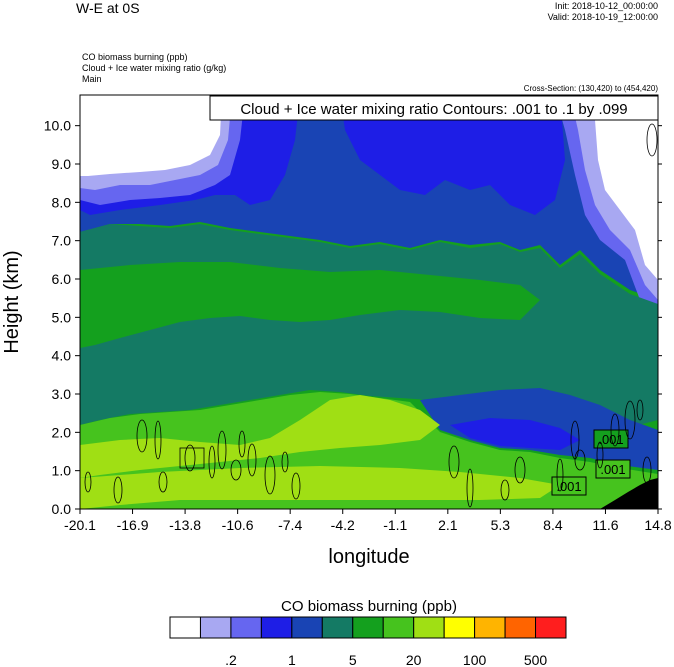  Describe the element at coordinates (108, 8) in the screenshot. I see `plot-title: W-E at 0S` at that location.